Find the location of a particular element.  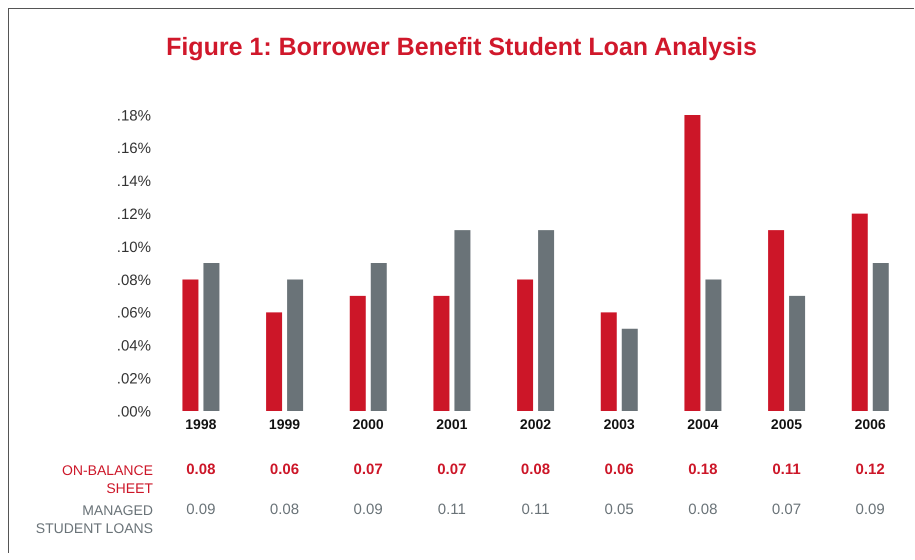

y-tick-label: .14% is located at coordinates (133, 181).